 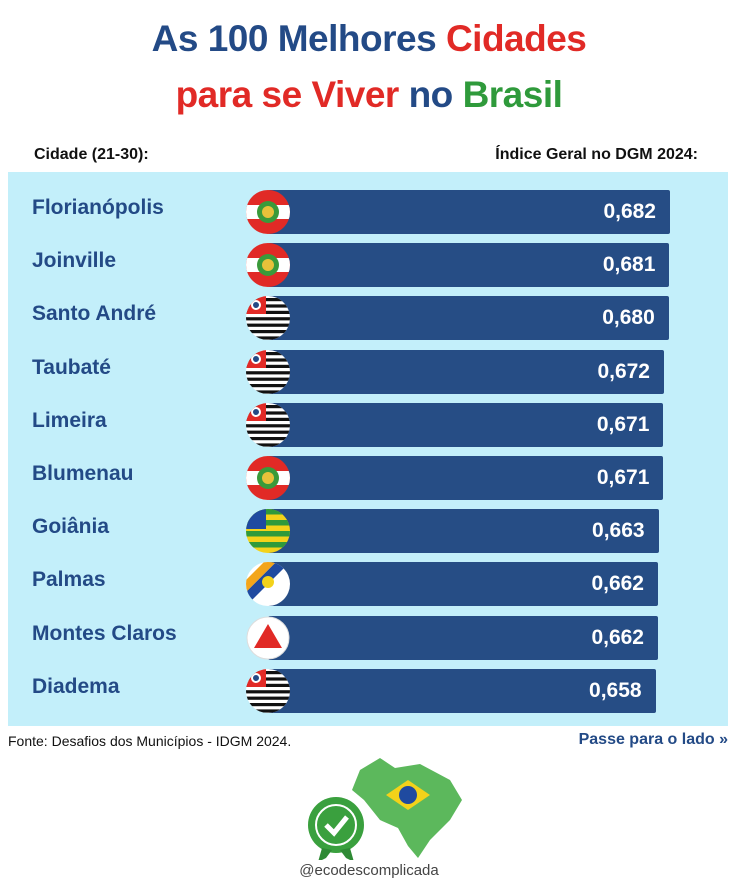 What do you see at coordinates (462, 690) in the screenshot?
I see `bar: 0,658` at bounding box center [462, 690].